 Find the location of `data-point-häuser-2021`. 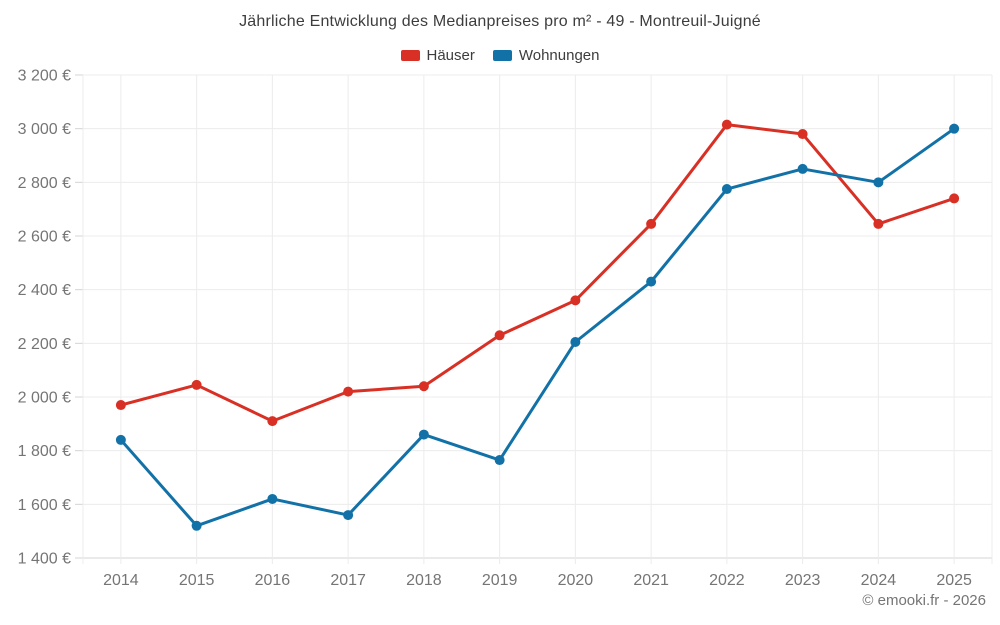

data-point-häuser-2021 is located at coordinates (651, 223).